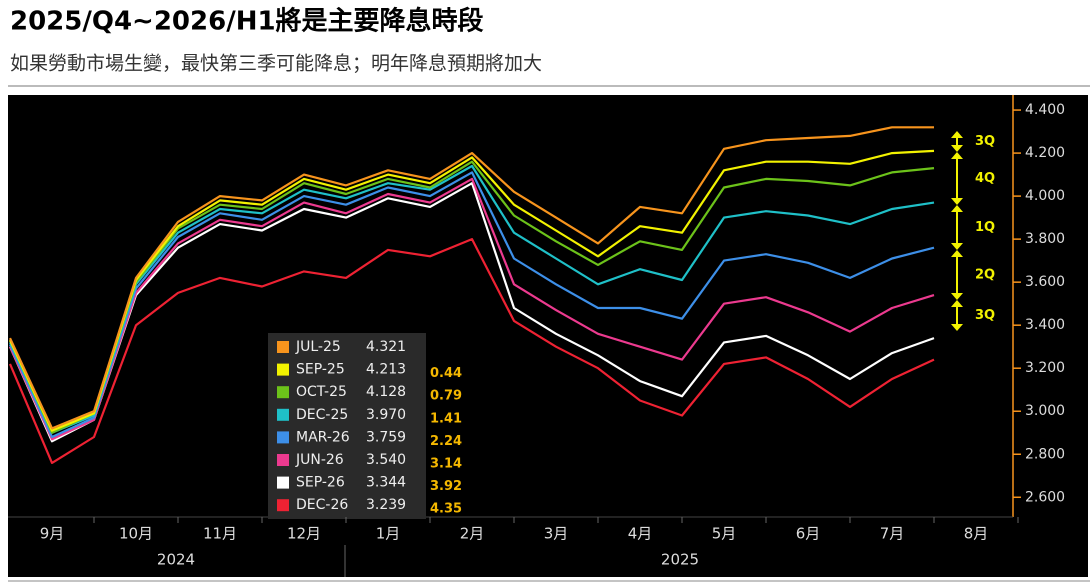  I want to click on rate-cut-label: 3.92, so click(446, 486).